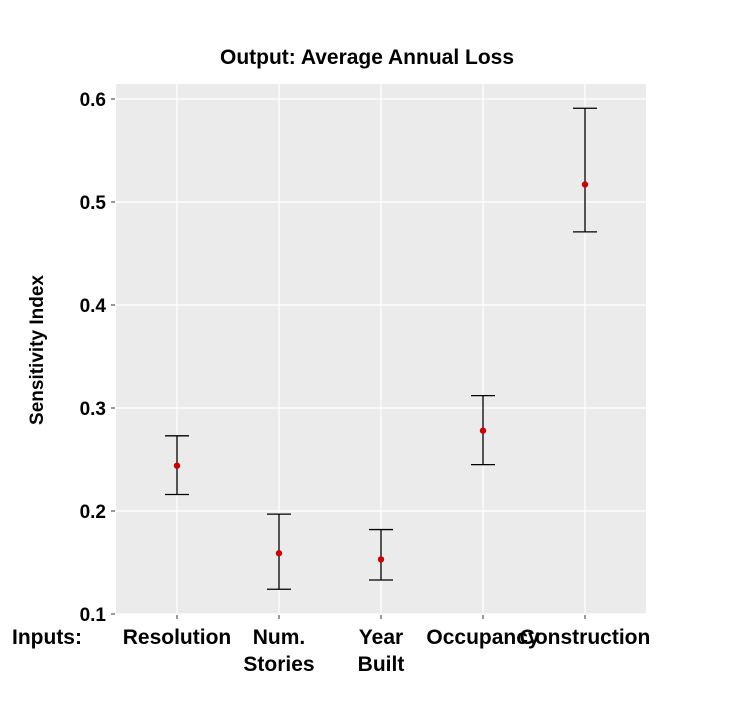 The width and height of the screenshot is (737, 720). I want to click on x-tick-label: Construction, so click(585, 637).